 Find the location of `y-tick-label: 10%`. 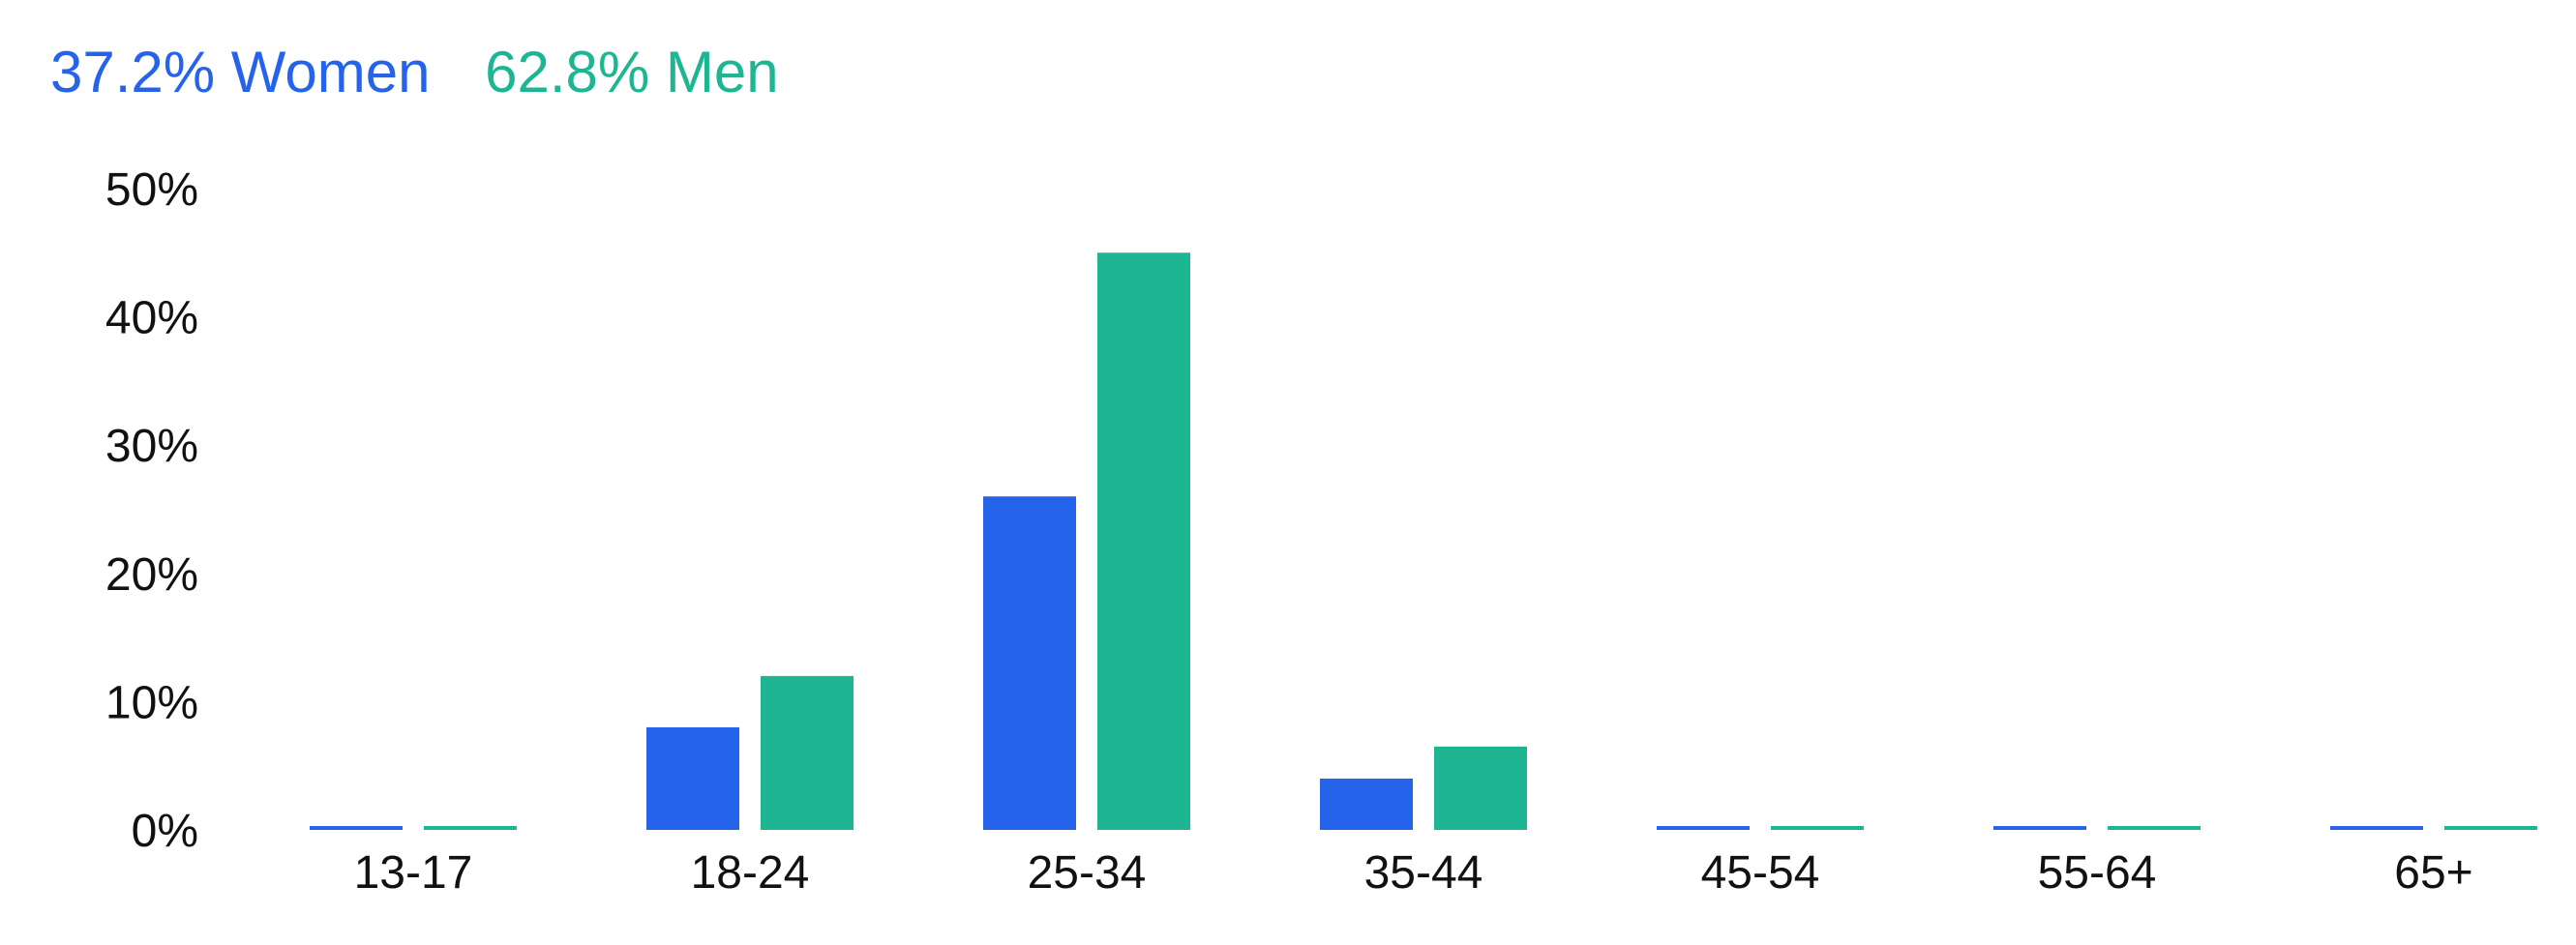

y-tick-label: 10% is located at coordinates (151, 702).